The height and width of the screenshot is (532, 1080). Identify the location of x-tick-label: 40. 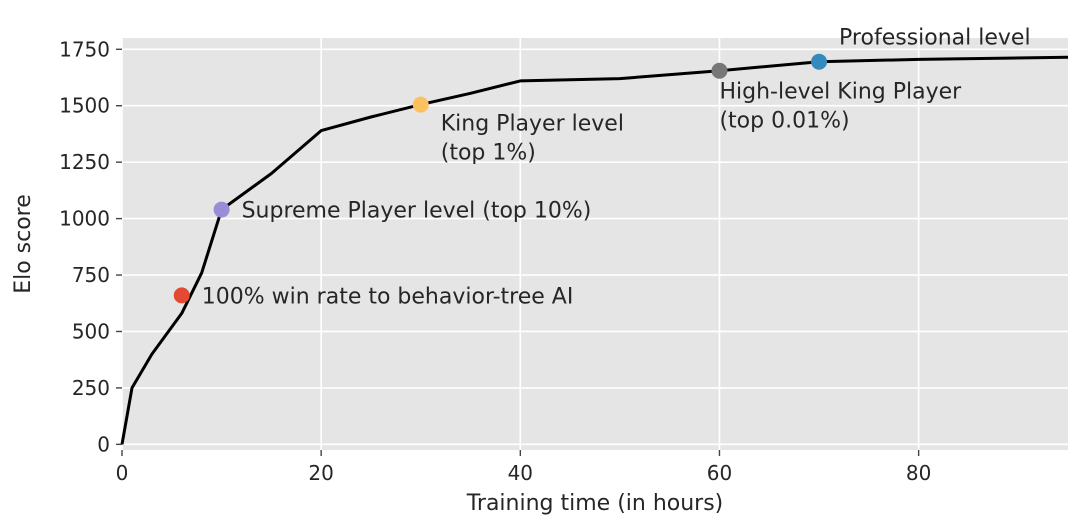
(520, 473).